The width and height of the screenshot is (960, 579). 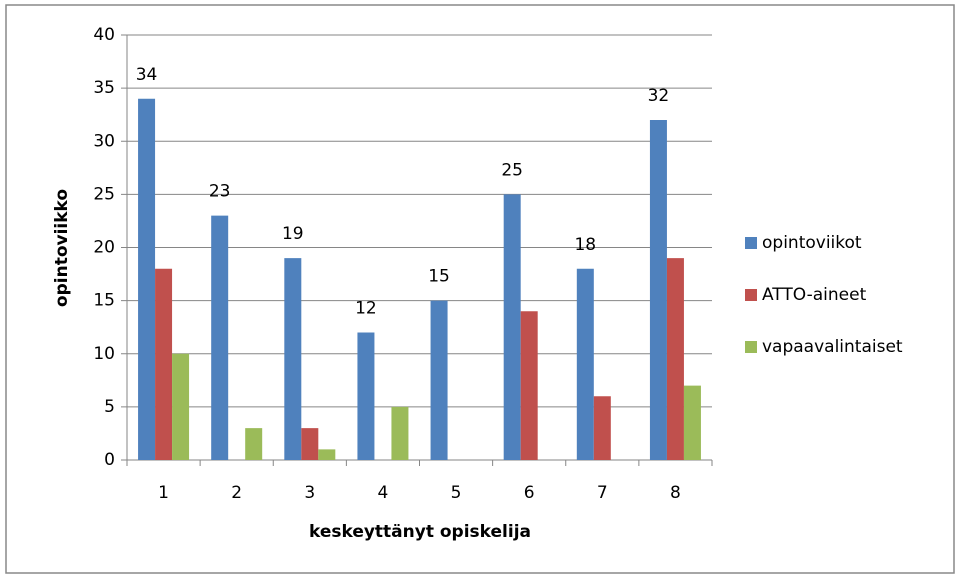 I want to click on data-label: 34, so click(x=147, y=75).